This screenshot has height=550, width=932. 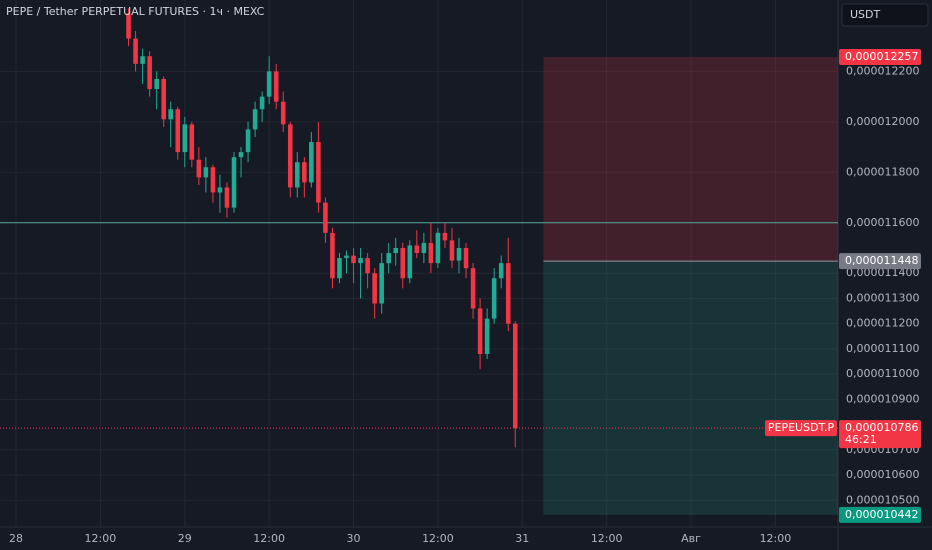 I want to click on y-tick-label: 0,000010900, so click(x=882, y=398).